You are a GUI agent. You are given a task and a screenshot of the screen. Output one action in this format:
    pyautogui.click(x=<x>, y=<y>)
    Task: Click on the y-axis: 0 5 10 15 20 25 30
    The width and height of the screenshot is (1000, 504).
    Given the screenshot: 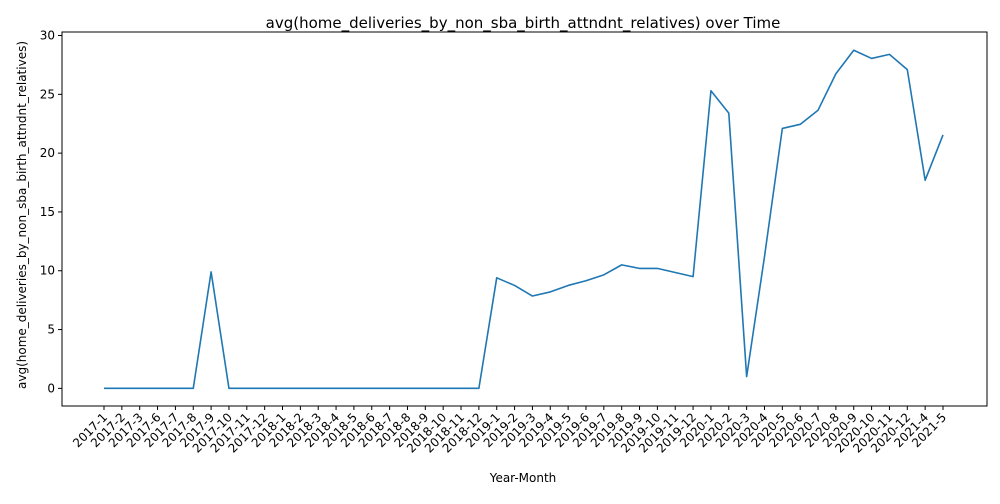 What is the action you would take?
    pyautogui.click(x=51, y=212)
    